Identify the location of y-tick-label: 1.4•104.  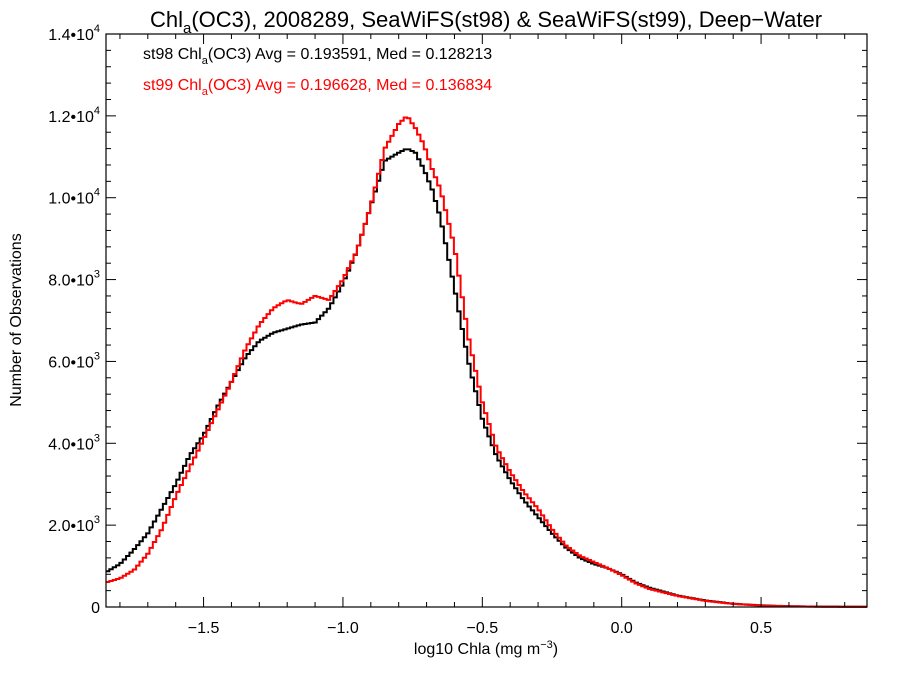
(74, 33).